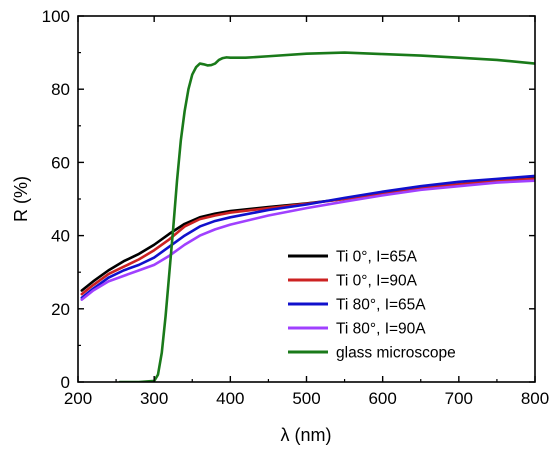  Describe the element at coordinates (60, 309) in the screenshot. I see `y-tick-label-1: 20` at that location.